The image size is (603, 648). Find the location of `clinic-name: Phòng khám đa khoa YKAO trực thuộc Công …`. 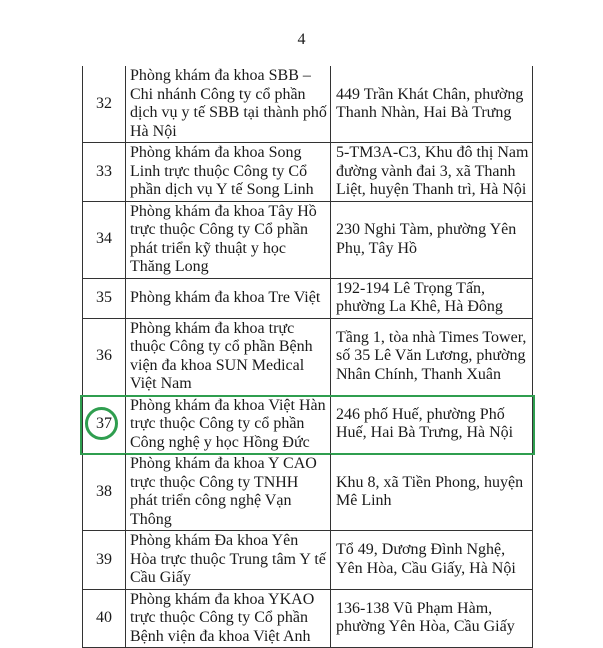

clinic-name: Phòng khám đa khoa YKAO trực thuộc Công … is located at coordinates (228, 619).